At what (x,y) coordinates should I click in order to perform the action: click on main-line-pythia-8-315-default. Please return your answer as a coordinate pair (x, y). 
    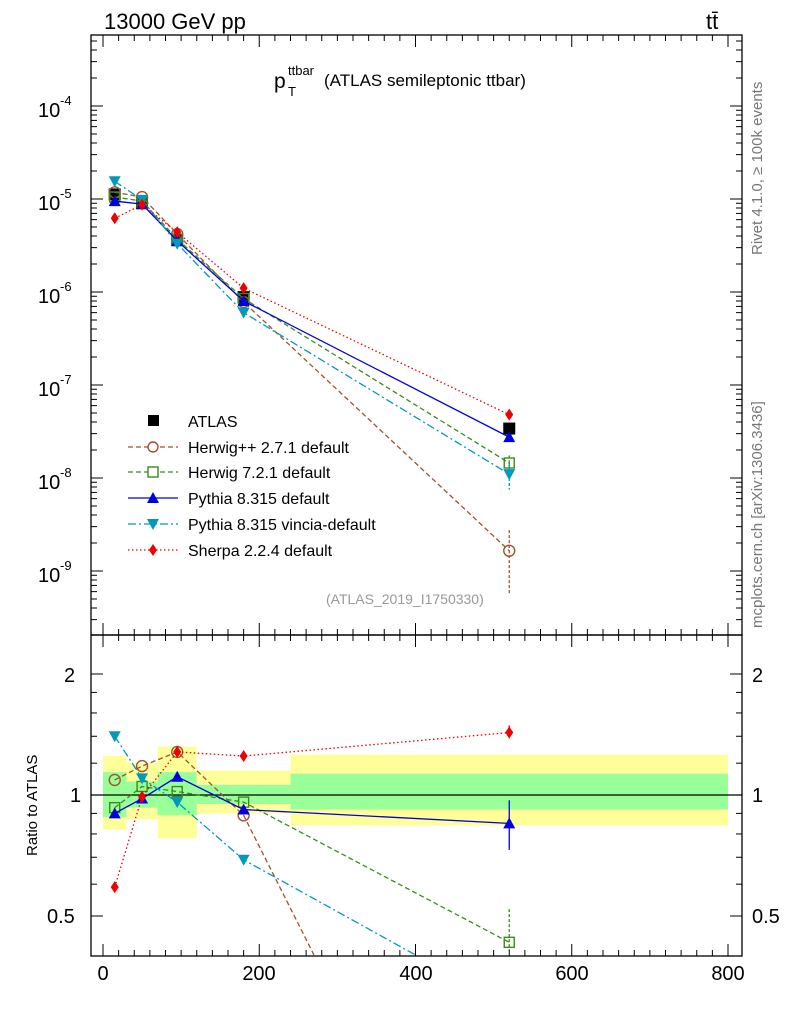
    Looking at the image, I should click on (312, 319).